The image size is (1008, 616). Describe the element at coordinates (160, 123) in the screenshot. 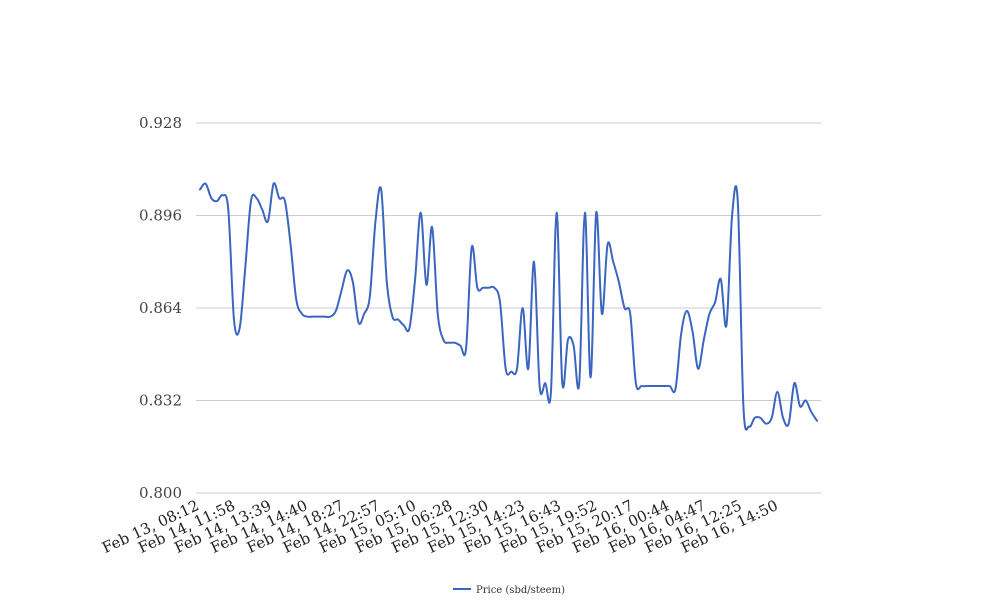

I see `y-tick-label: 0.928` at that location.